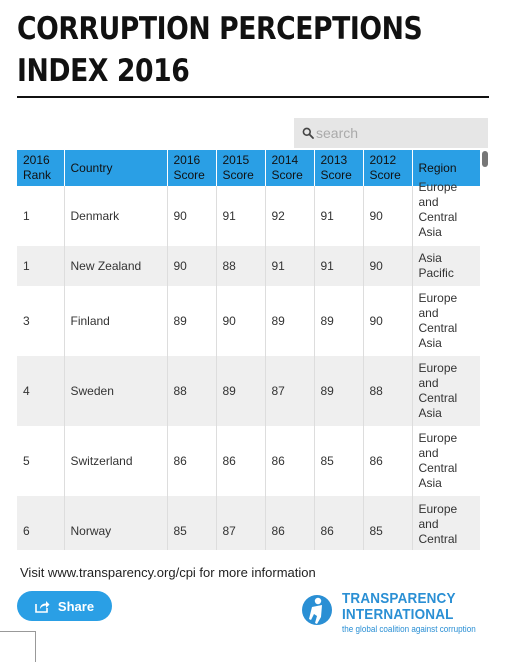 Image resolution: width=505 pixels, height=662 pixels. What do you see at coordinates (399, 606) in the screenshot?
I see `logo-name: TRANSPARENCY INTERNATIONAL` at bounding box center [399, 606].